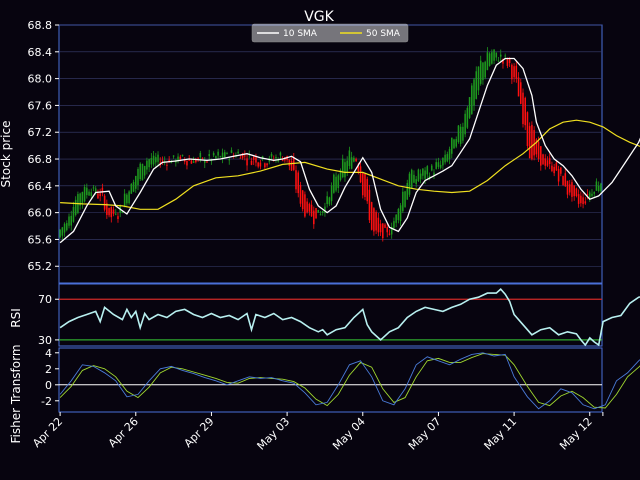 This screenshot has height=480, width=640. I want to click on price-tick-label: 68.4, so click(40, 52).